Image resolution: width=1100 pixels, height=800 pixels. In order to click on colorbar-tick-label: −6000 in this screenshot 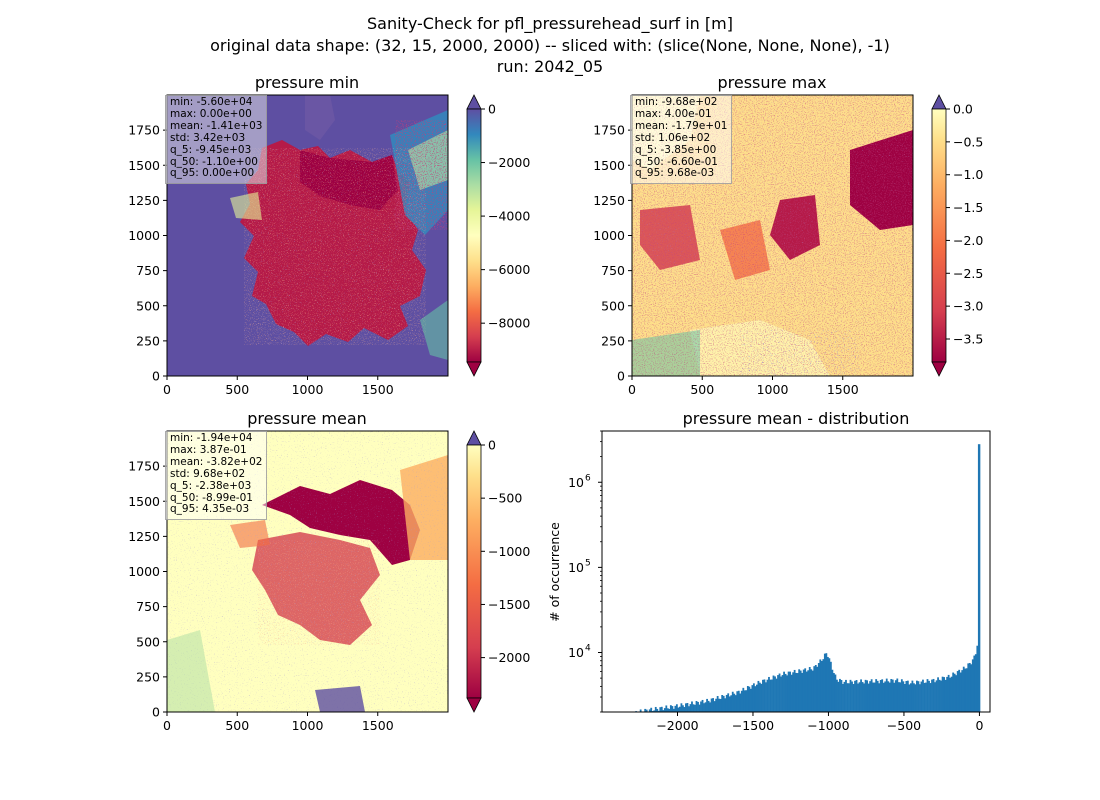, I will do `click(509, 269)`.